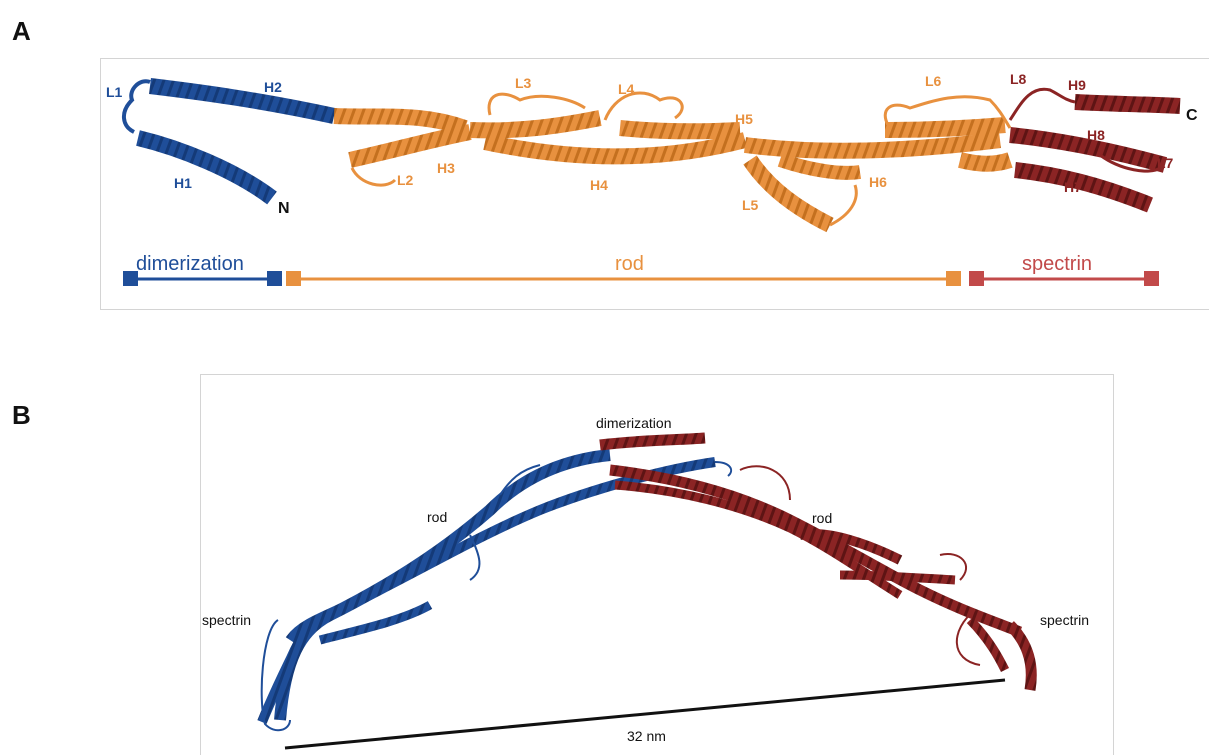 The image size is (1209, 755). What do you see at coordinates (495, 590) in the screenshot?
I see `blue-monomer` at bounding box center [495, 590].